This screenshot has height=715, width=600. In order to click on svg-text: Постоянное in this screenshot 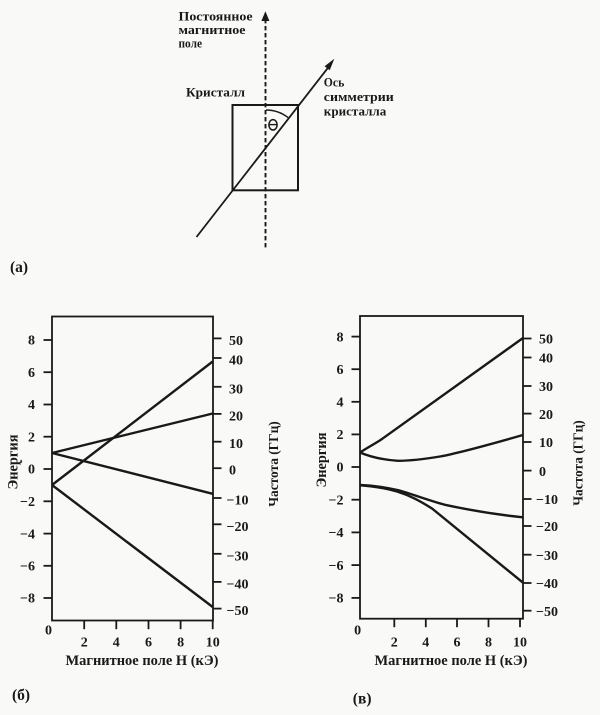, I will do `click(216, 15)`.